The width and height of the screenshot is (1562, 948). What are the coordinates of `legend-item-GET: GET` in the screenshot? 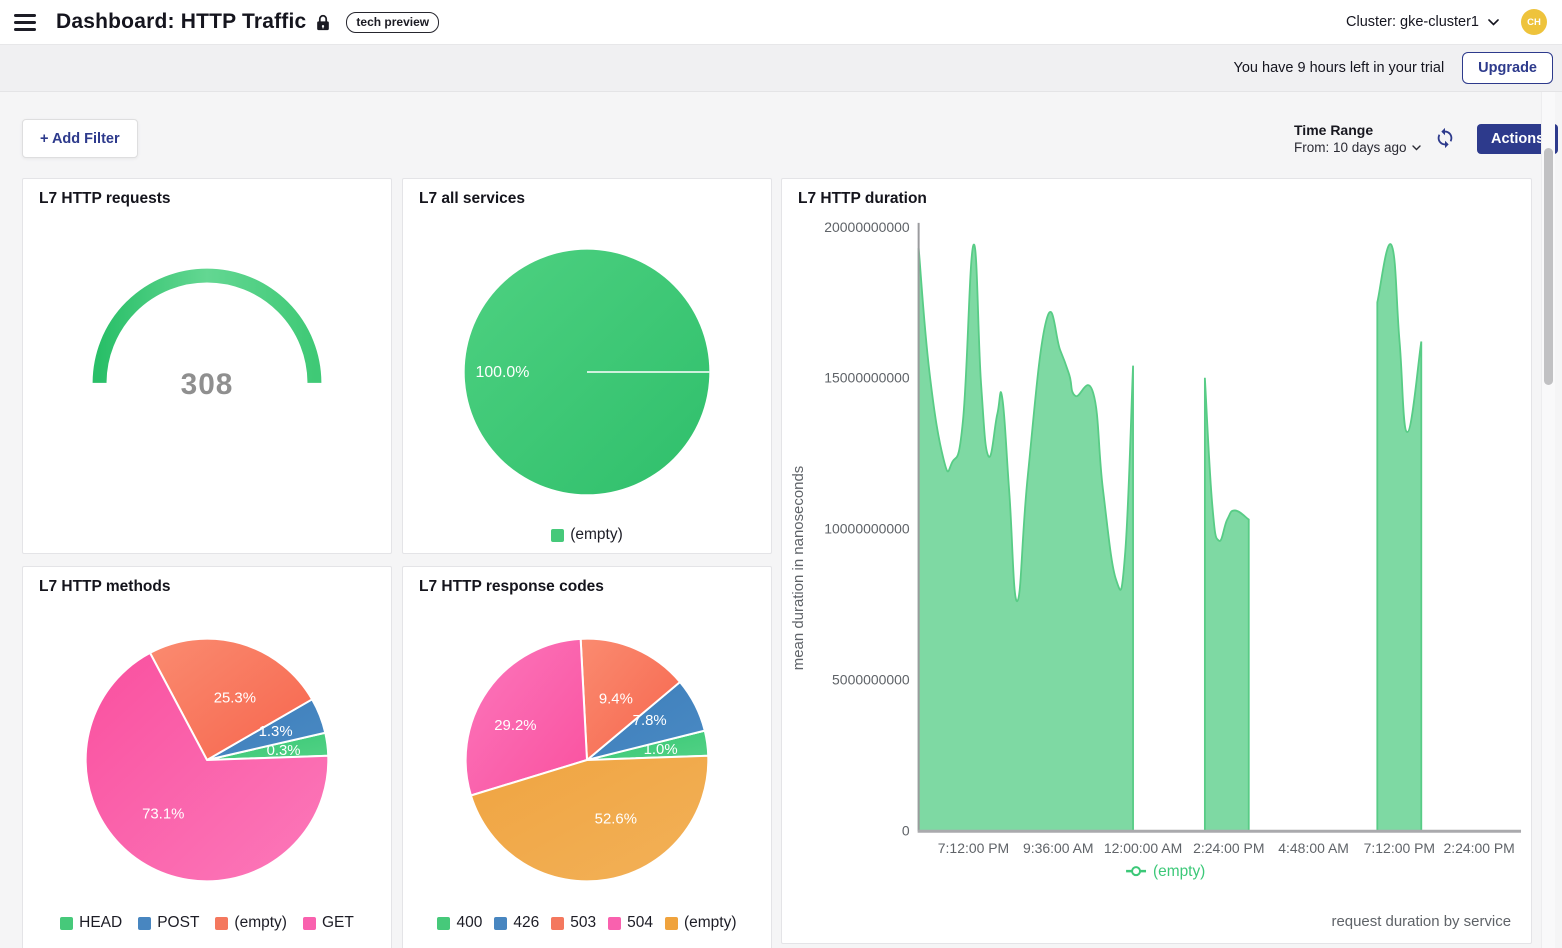 It's located at (328, 923).